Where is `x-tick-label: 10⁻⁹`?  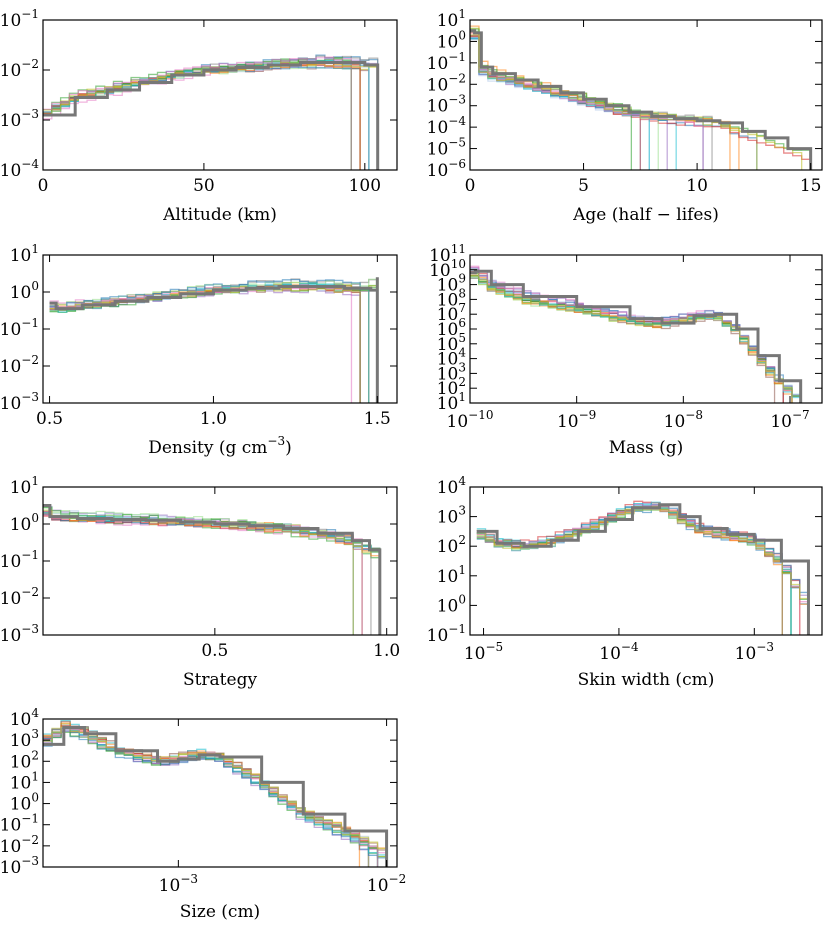 x-tick-label: 10⁻⁹ is located at coordinates (576, 420).